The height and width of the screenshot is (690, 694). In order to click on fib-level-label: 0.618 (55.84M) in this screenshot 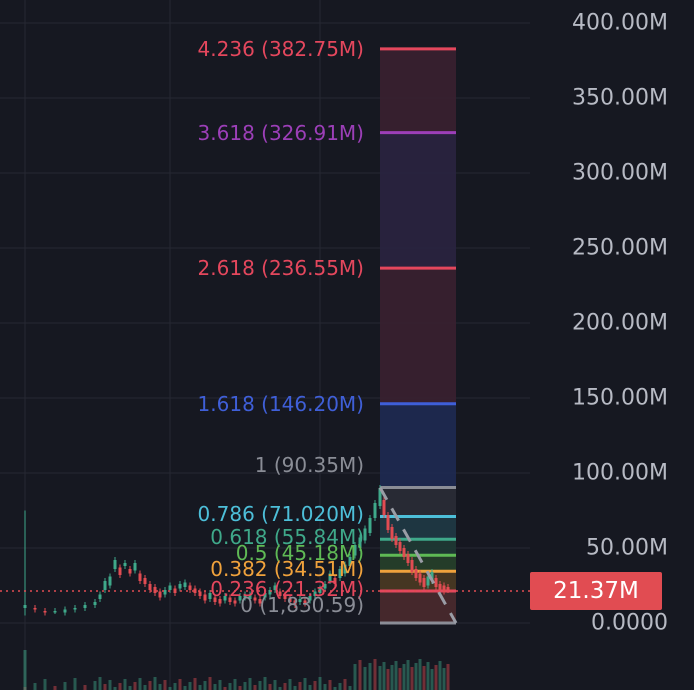, I will do `click(287, 537)`.